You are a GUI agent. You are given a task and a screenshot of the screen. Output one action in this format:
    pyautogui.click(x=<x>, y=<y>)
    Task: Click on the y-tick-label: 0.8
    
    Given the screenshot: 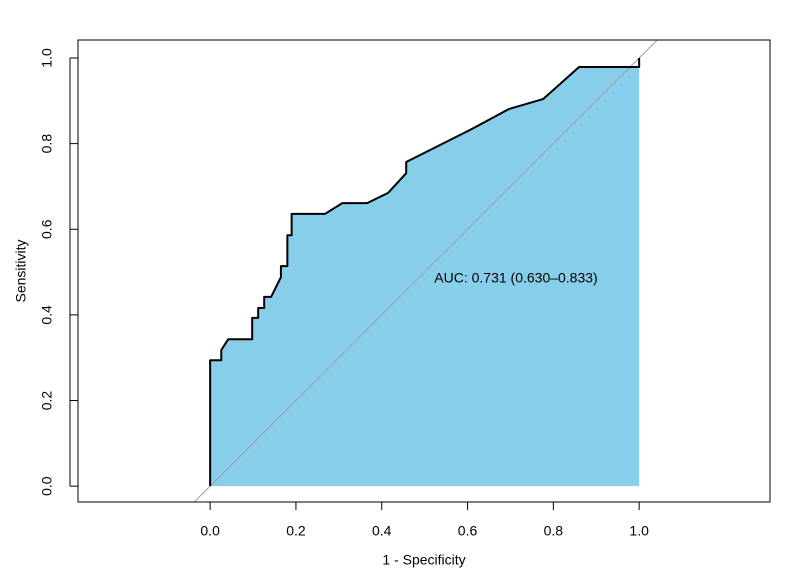 What is the action you would take?
    pyautogui.click(x=47, y=144)
    